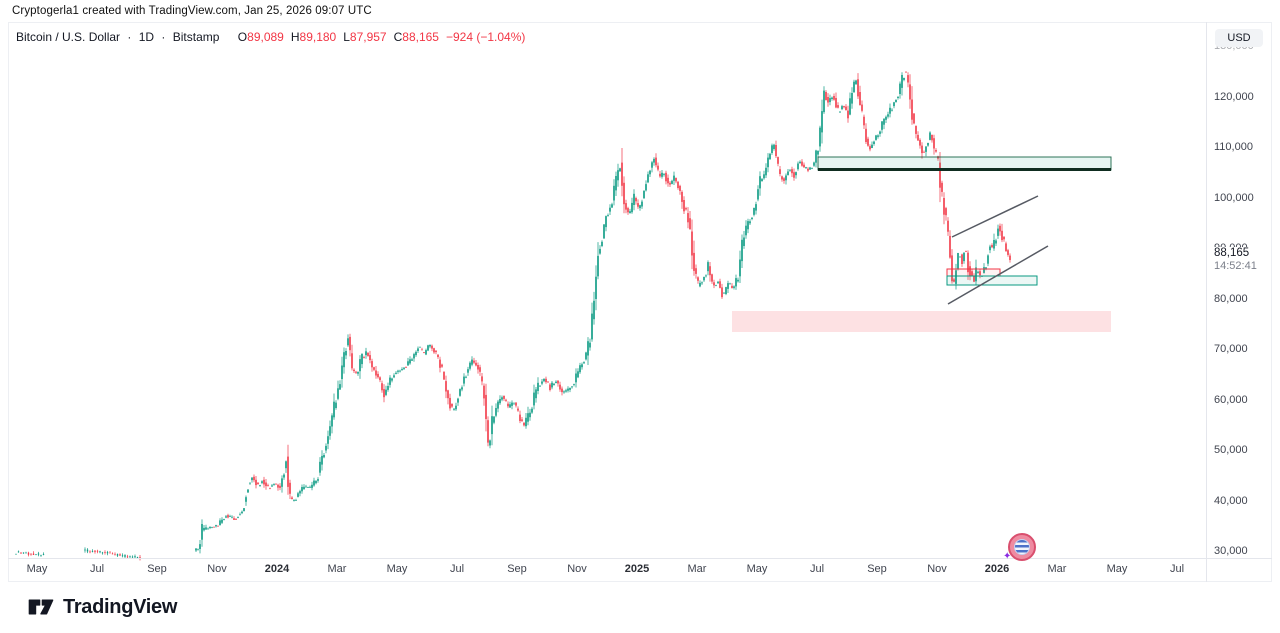  I want to click on bar-countdown: 14:52:41, so click(1235, 266).